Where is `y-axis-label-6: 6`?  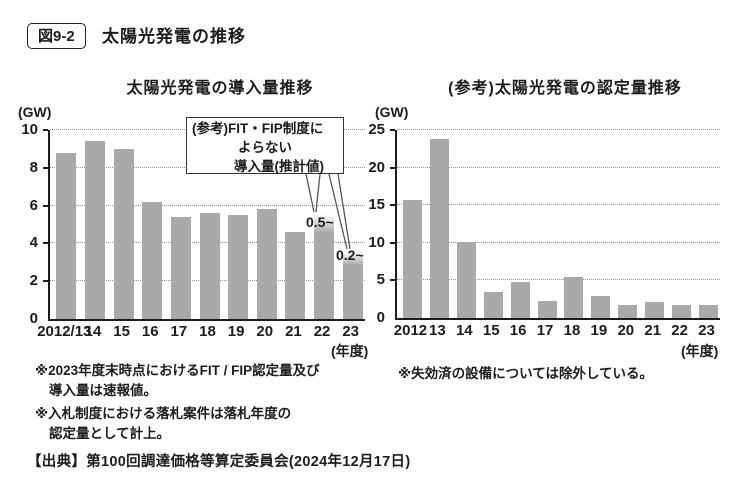
y-axis-label-6: 6 is located at coordinates (33, 205).